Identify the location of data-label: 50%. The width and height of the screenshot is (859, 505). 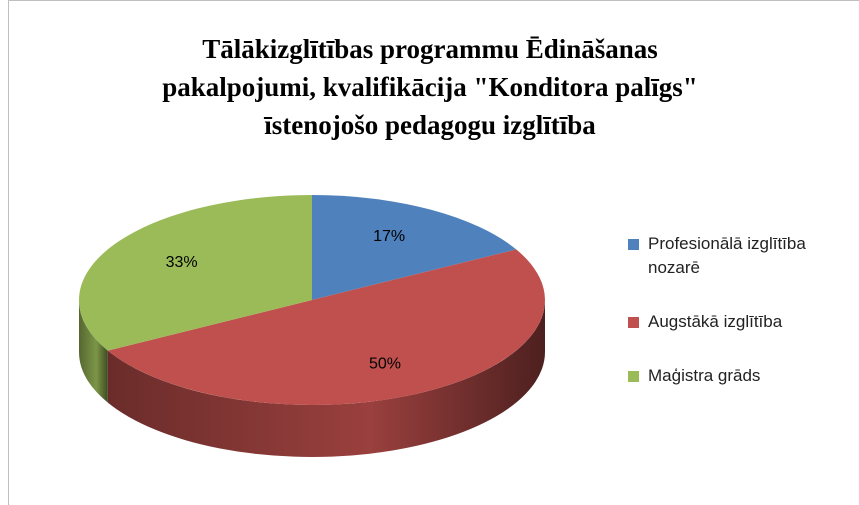
(385, 364).